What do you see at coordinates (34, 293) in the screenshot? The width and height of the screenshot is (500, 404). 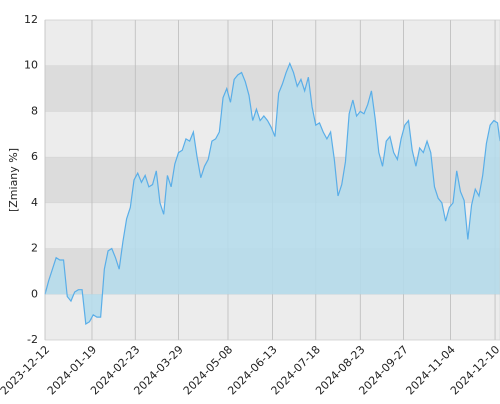 I see `y-tick-label: 0` at bounding box center [34, 293].